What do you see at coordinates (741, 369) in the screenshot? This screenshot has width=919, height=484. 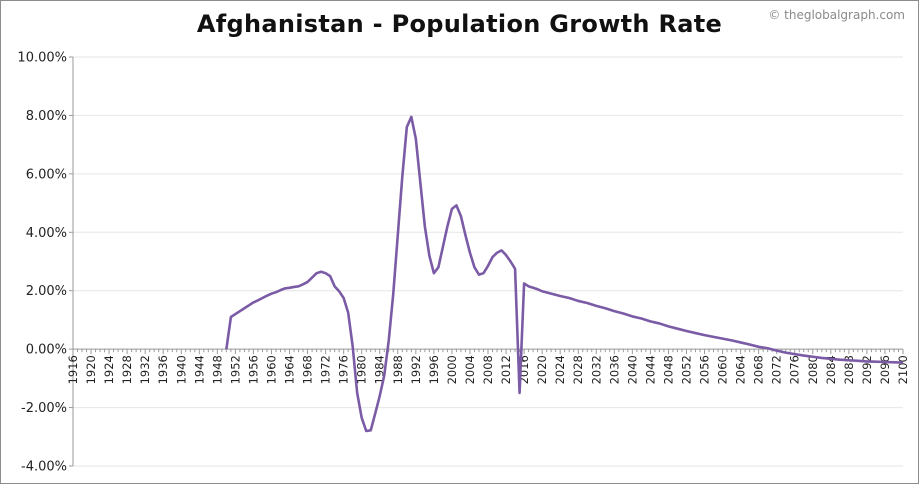 I see `x-tick-label: 2064` at bounding box center [741, 369].